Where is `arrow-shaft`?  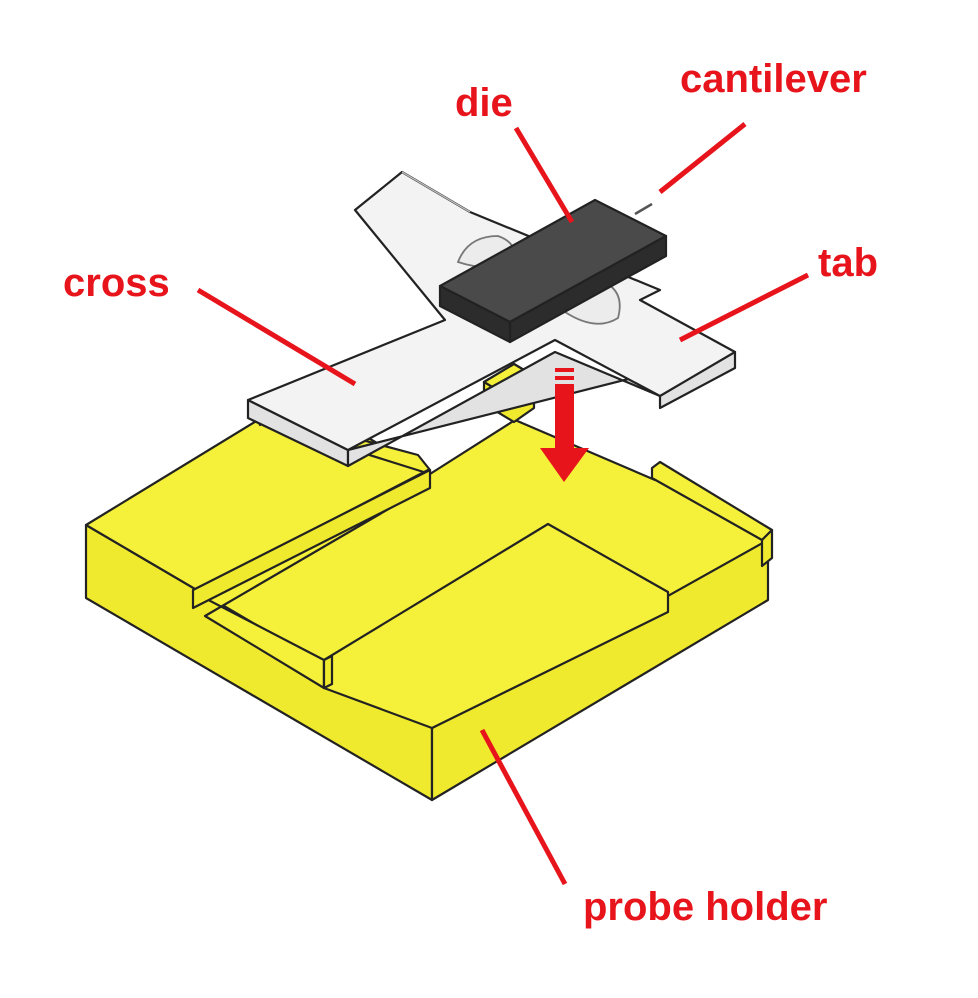
arrow-shaft is located at coordinates (564, 417).